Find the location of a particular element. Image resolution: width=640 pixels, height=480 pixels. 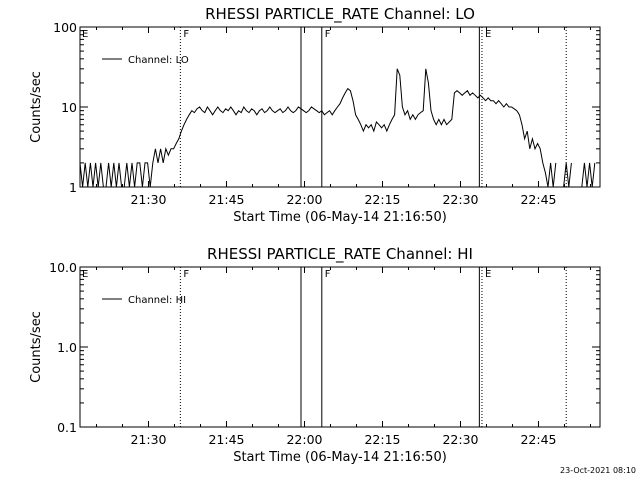

y-tick-label: 1 is located at coordinates (73, 187).